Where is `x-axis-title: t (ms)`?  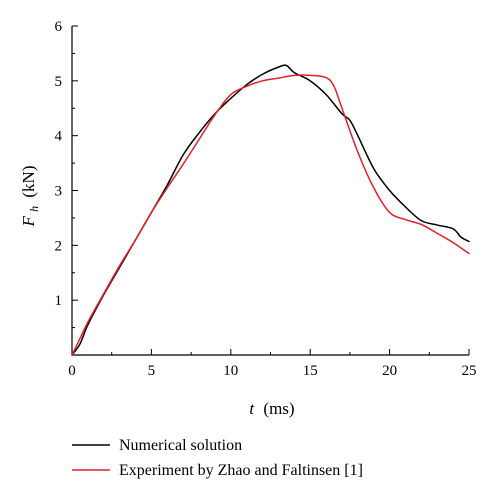 x-axis-title: t (ms) is located at coordinates (271, 408).